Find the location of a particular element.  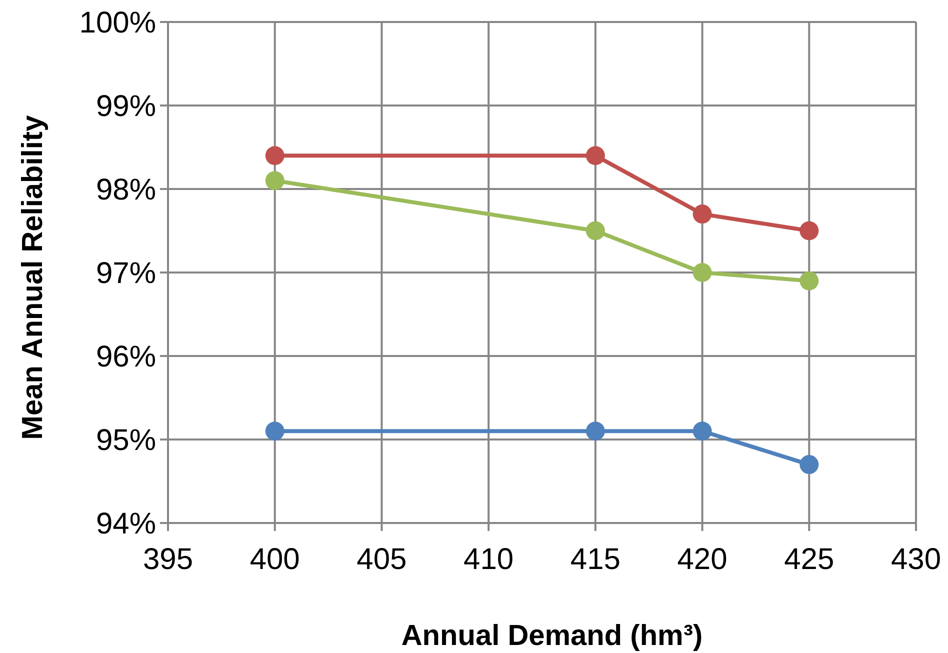

x-tick-label: 395 is located at coordinates (168, 559).